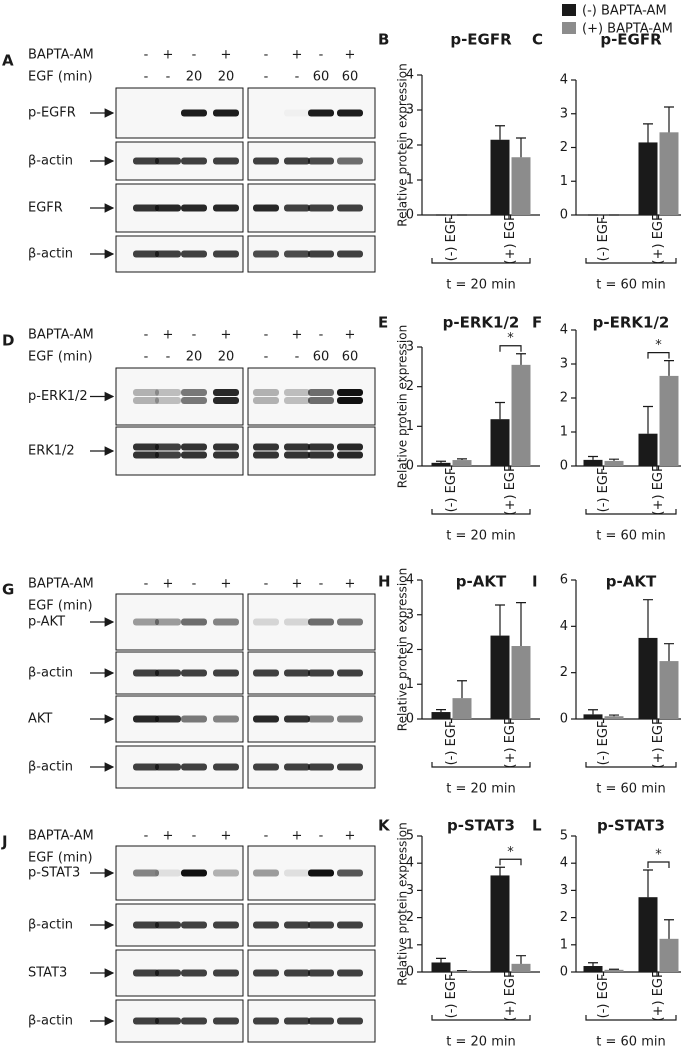 The image size is (681, 1050). I want to click on significance-bracket, so click(658, 355).